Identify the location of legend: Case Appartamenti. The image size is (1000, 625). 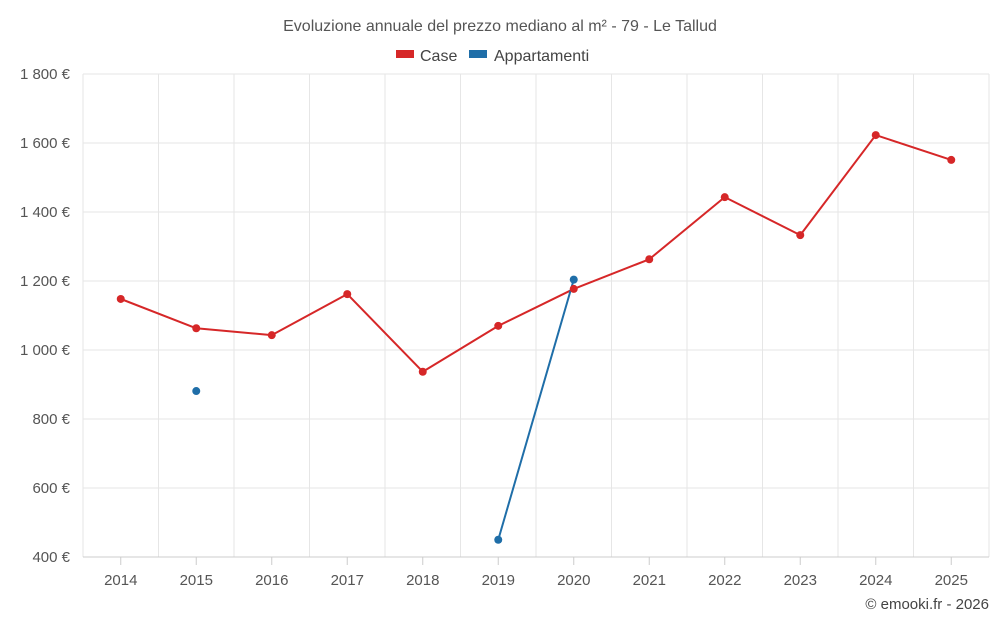
(492, 56).